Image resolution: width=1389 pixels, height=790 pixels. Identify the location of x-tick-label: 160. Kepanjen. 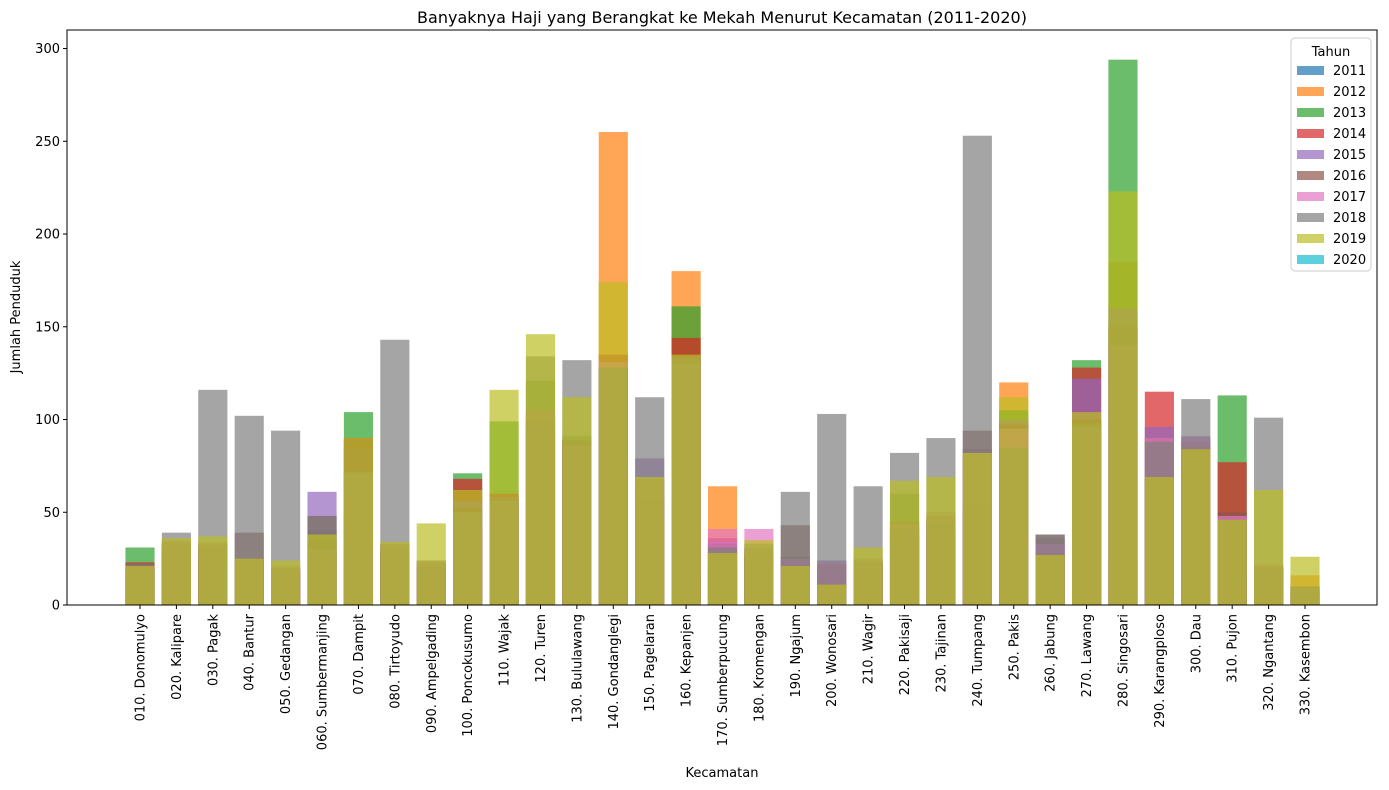
(687, 660).